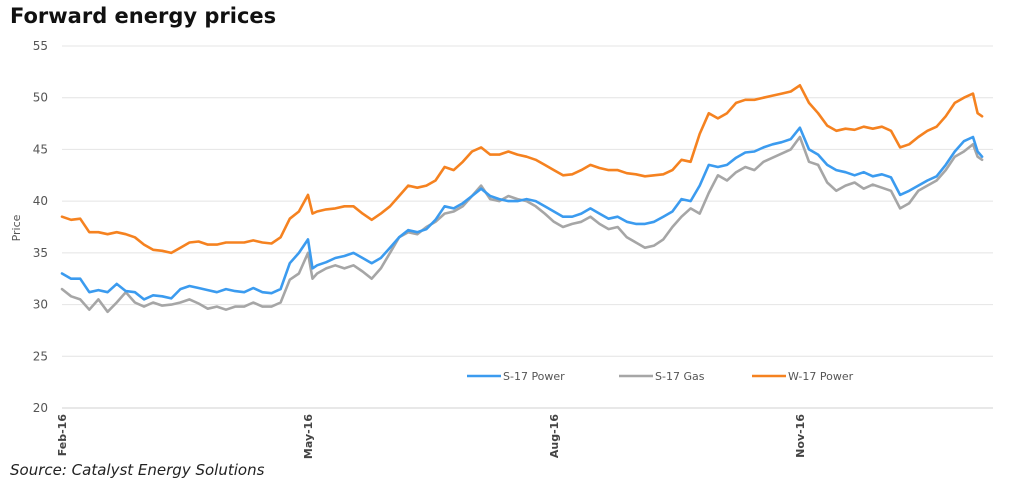 This screenshot has width=1024, height=491. What do you see at coordinates (431, 436) in the screenshot?
I see `x-tick-labels: Feb-16 May-16 Aug-16 Nov-16` at bounding box center [431, 436].